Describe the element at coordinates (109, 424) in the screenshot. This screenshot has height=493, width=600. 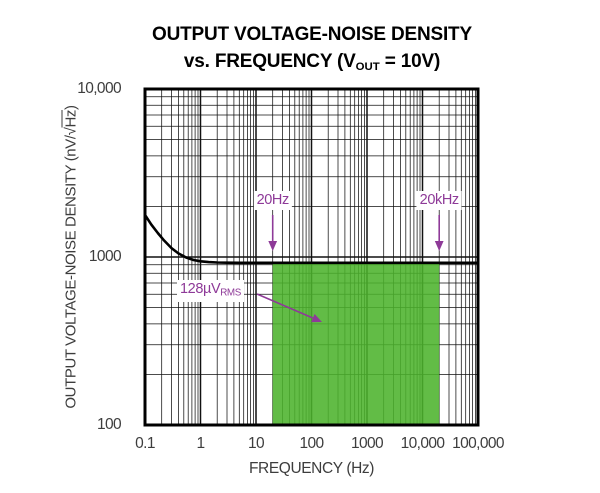
I see `y-tick-label-100: 100` at that location.